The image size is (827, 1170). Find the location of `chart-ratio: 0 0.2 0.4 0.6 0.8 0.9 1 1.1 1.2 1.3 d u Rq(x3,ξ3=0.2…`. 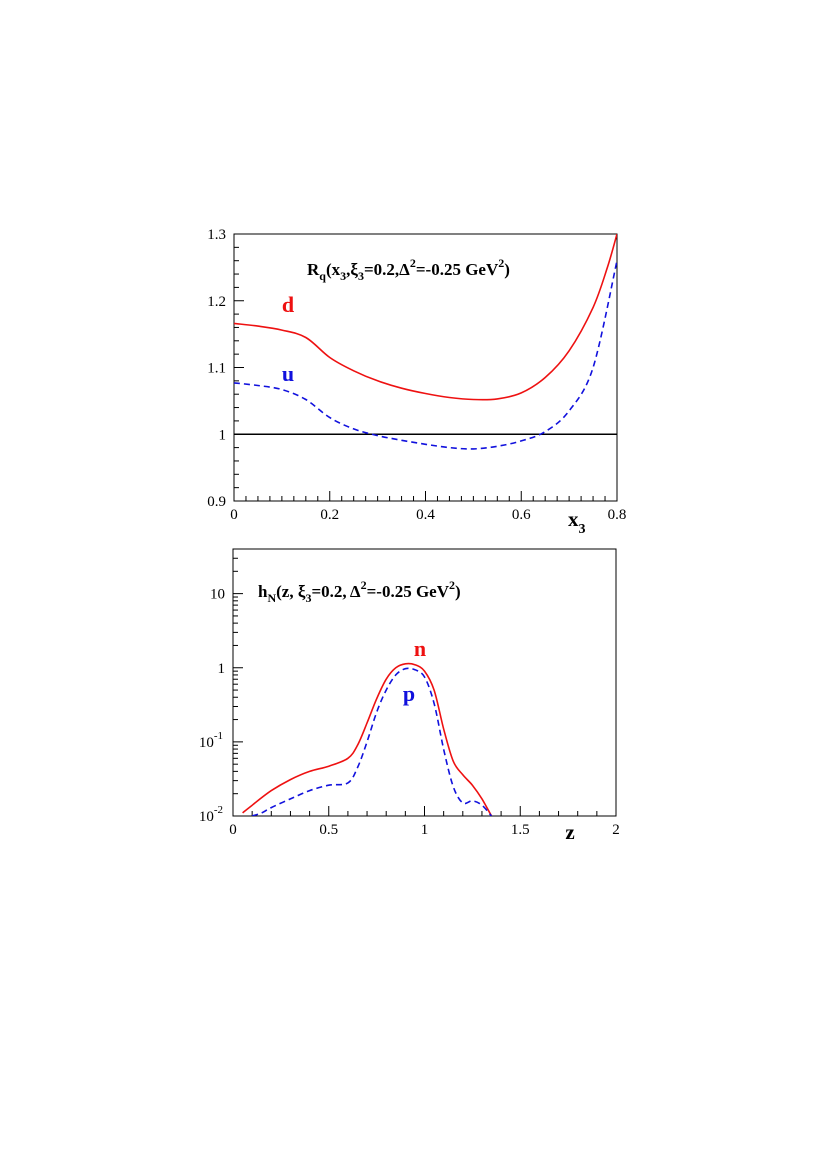

chart-ratio: 0 0.2 0.4 0.6 0.8 0.9 1 1.1 1.2 1.3 d u Rq(x3,ξ3=0.2… is located at coordinates (416, 382).